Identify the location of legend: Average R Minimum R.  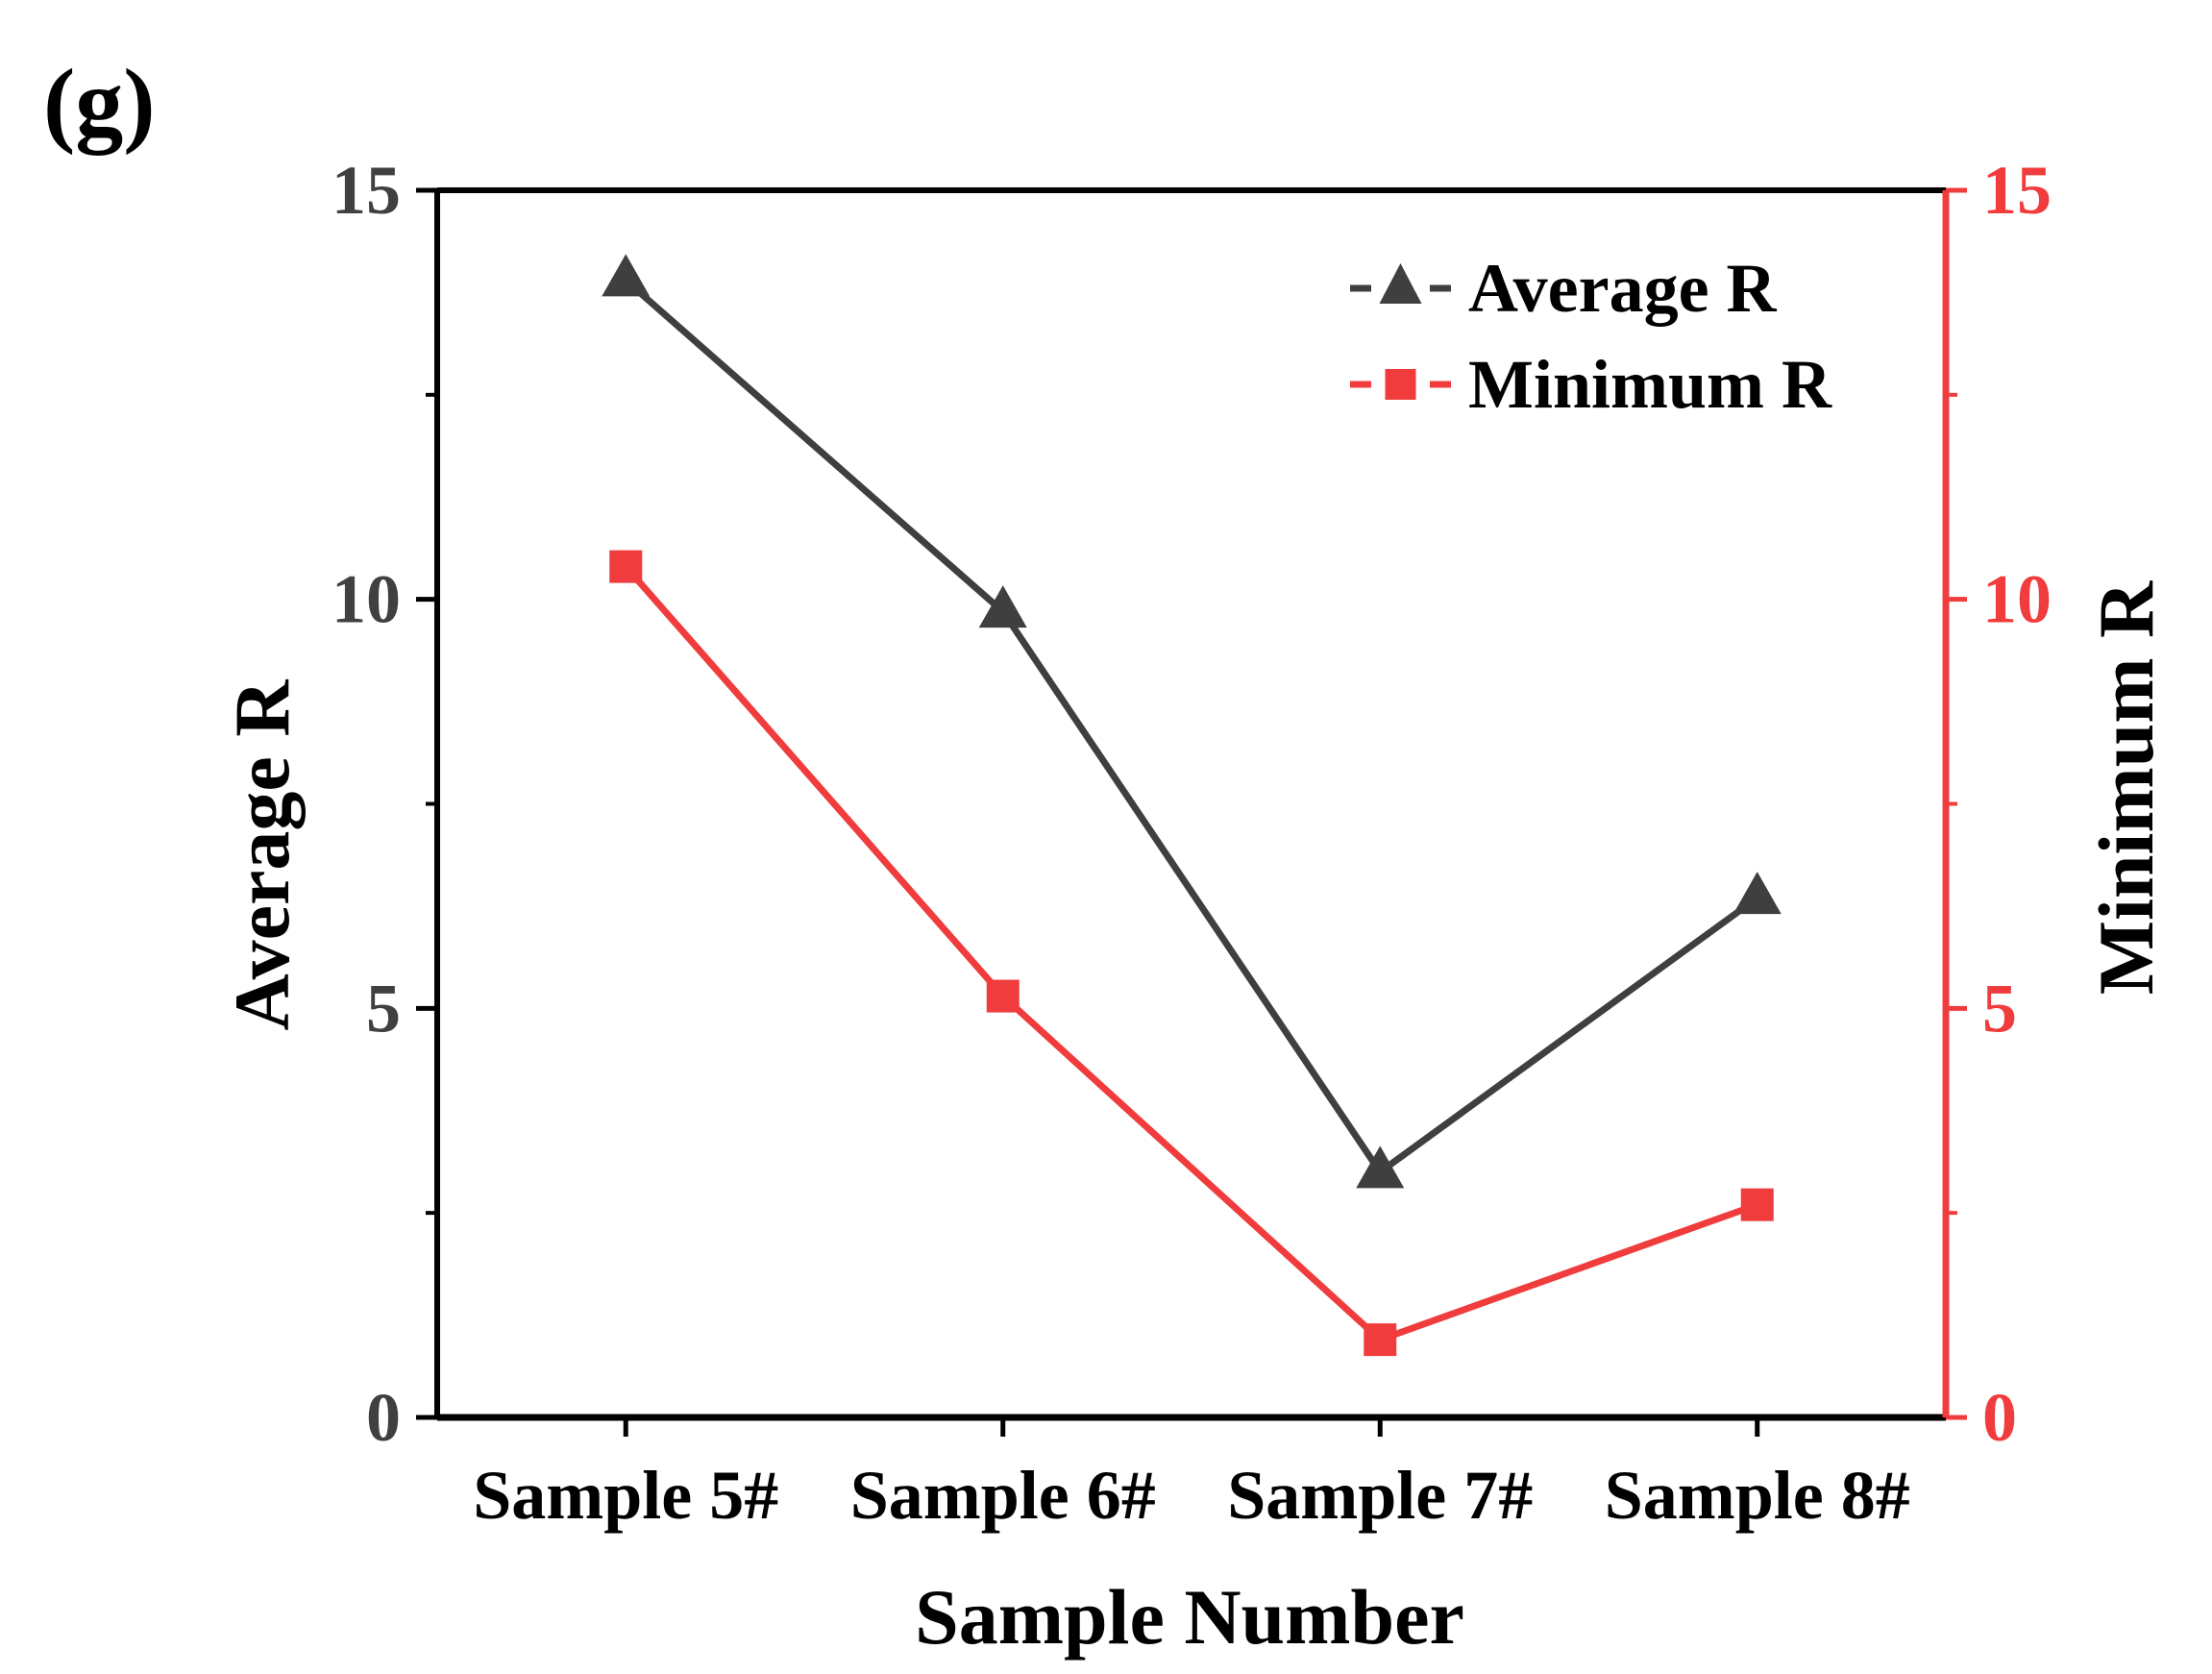
(1591, 337).